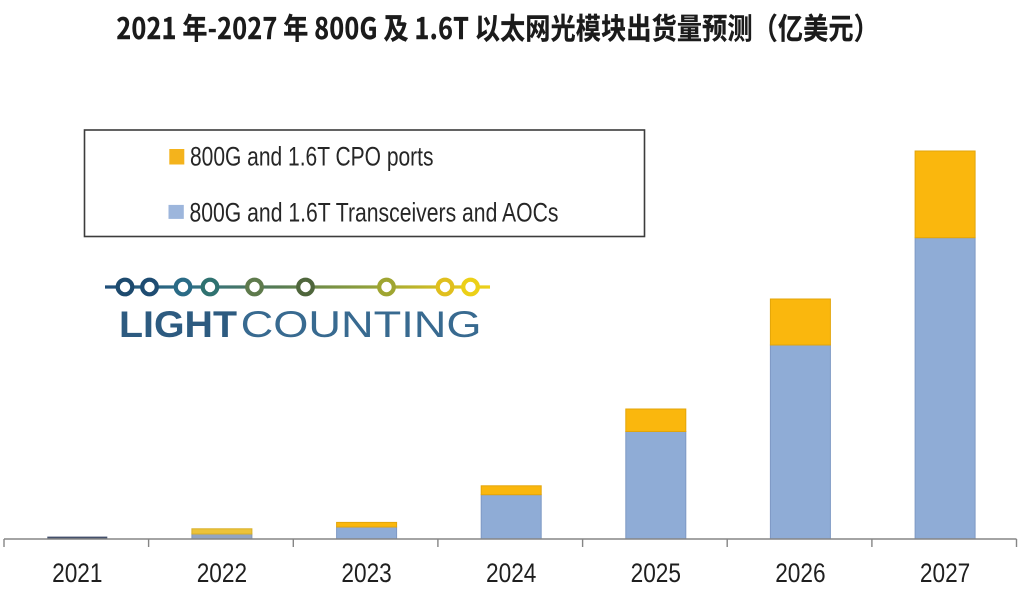  I want to click on svg-text: 2025, so click(656, 573).